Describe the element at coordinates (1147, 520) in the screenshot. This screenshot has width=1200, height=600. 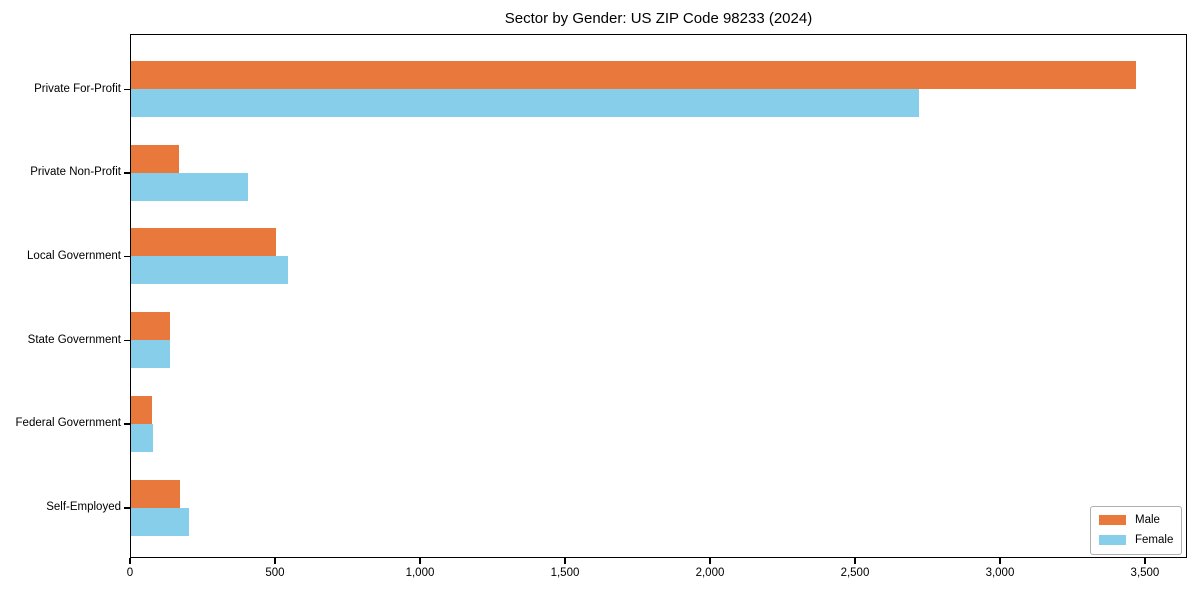
I see `legend-label-male: Male` at that location.